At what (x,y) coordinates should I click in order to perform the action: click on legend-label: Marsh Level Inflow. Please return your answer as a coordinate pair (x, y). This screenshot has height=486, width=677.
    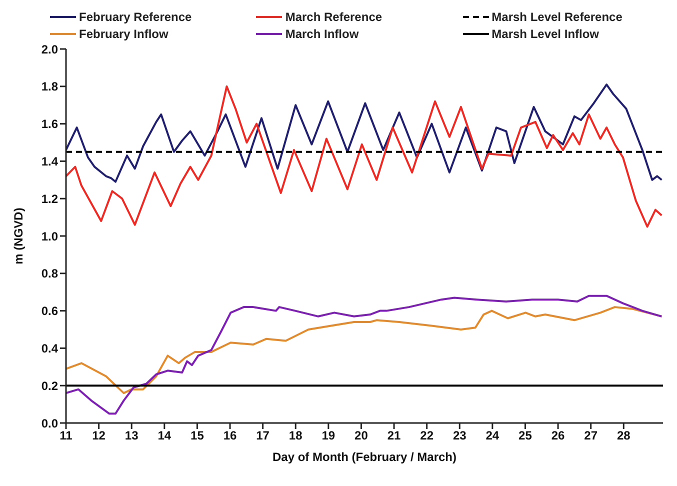
    Looking at the image, I should click on (546, 34).